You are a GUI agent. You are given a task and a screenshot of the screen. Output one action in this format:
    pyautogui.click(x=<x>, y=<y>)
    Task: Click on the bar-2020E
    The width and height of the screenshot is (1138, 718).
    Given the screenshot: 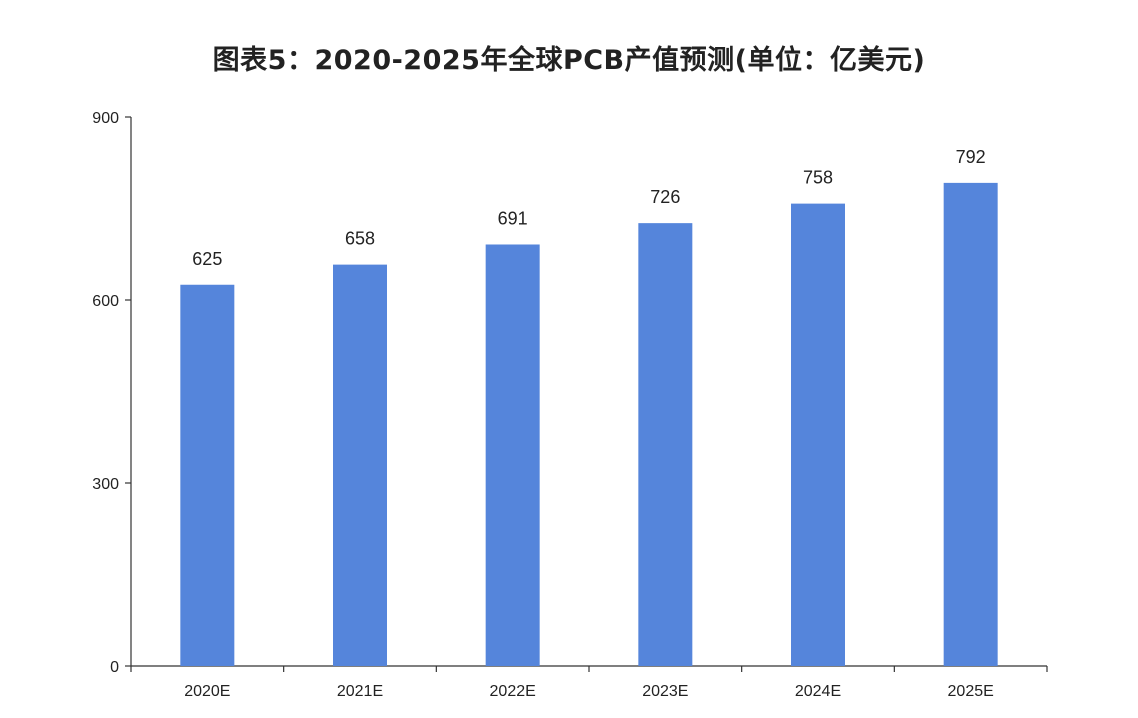 What is the action you would take?
    pyautogui.click(x=207, y=475)
    